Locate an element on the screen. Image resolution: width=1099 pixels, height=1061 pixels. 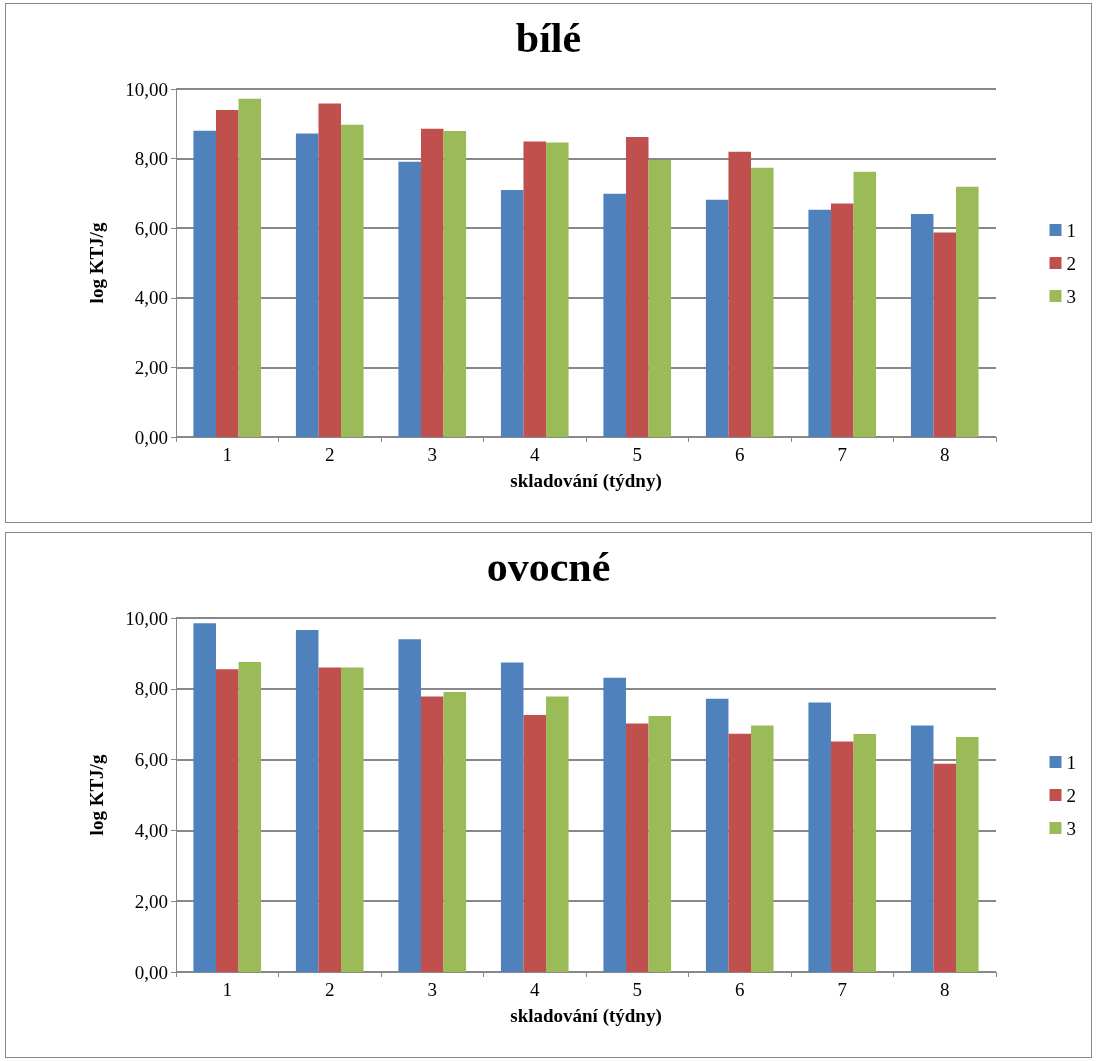
chart-title: bílé is located at coordinates (548, 38).